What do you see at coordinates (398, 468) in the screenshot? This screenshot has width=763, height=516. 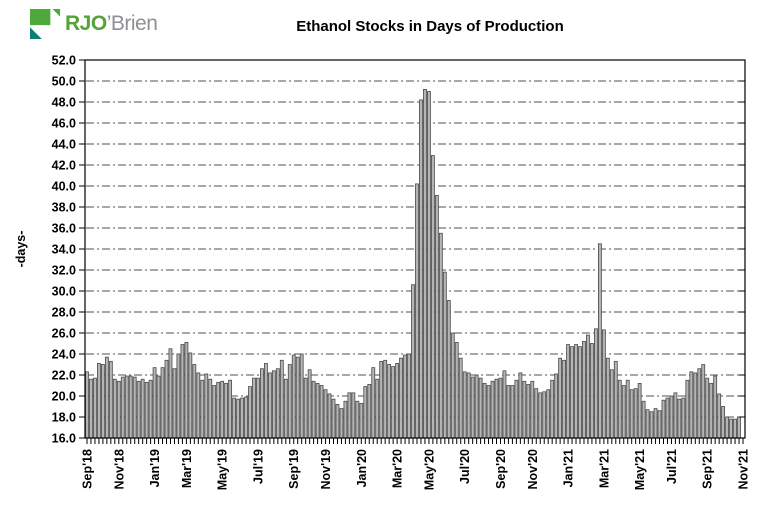 I see `x-axis-tick-label: Mar'20` at bounding box center [398, 468].